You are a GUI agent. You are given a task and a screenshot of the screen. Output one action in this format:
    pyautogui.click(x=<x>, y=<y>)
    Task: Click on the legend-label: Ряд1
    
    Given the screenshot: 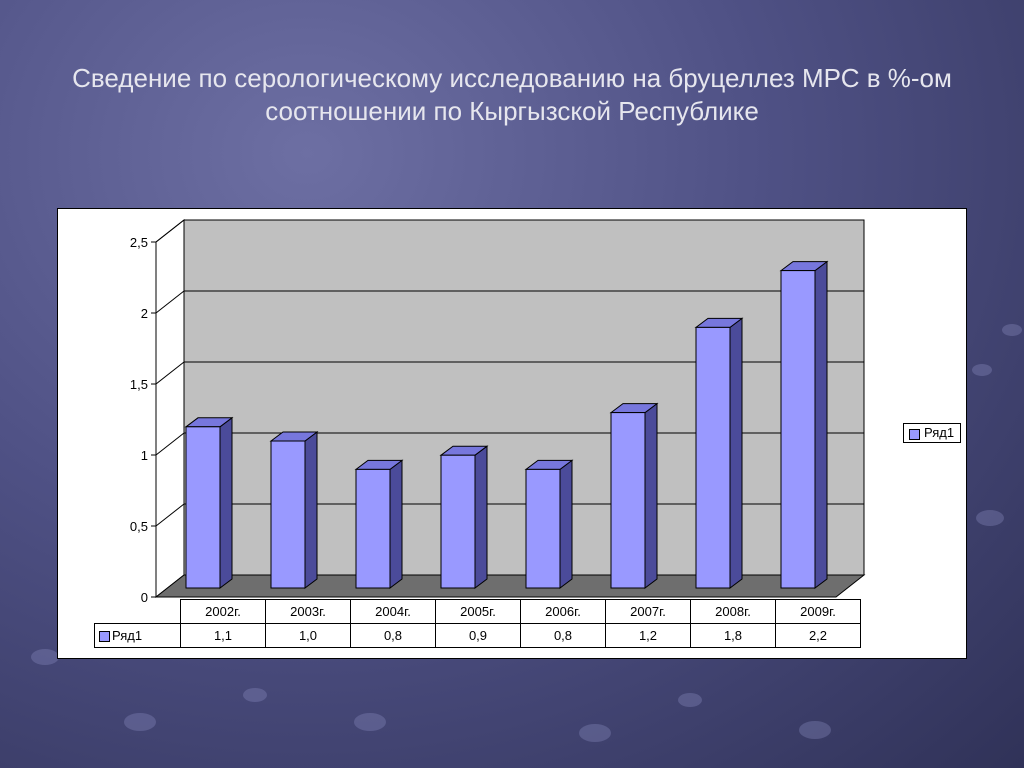 What is the action you would take?
    pyautogui.click(x=939, y=432)
    